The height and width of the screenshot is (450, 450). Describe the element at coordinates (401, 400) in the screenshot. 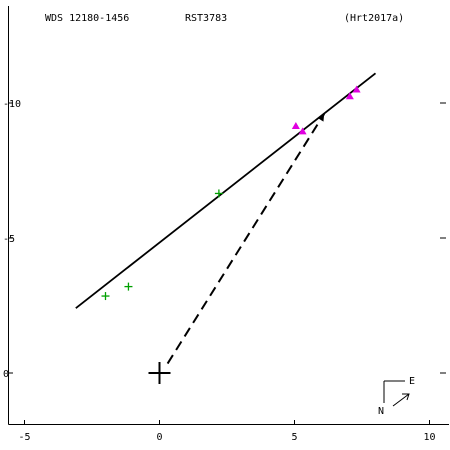

I see `compass-motion-arrow` at that location.